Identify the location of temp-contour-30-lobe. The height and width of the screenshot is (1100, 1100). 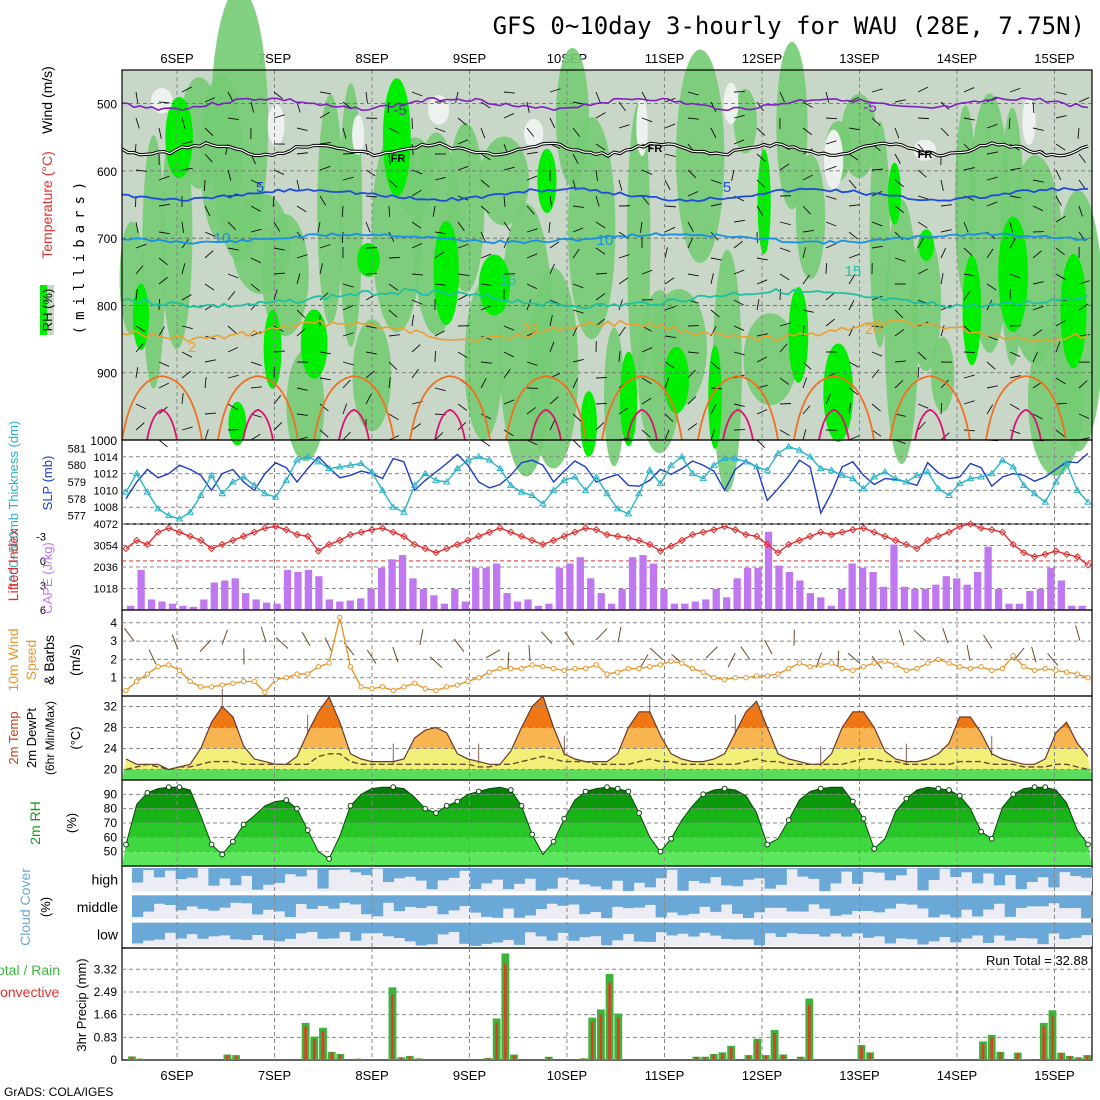
(162, 424).